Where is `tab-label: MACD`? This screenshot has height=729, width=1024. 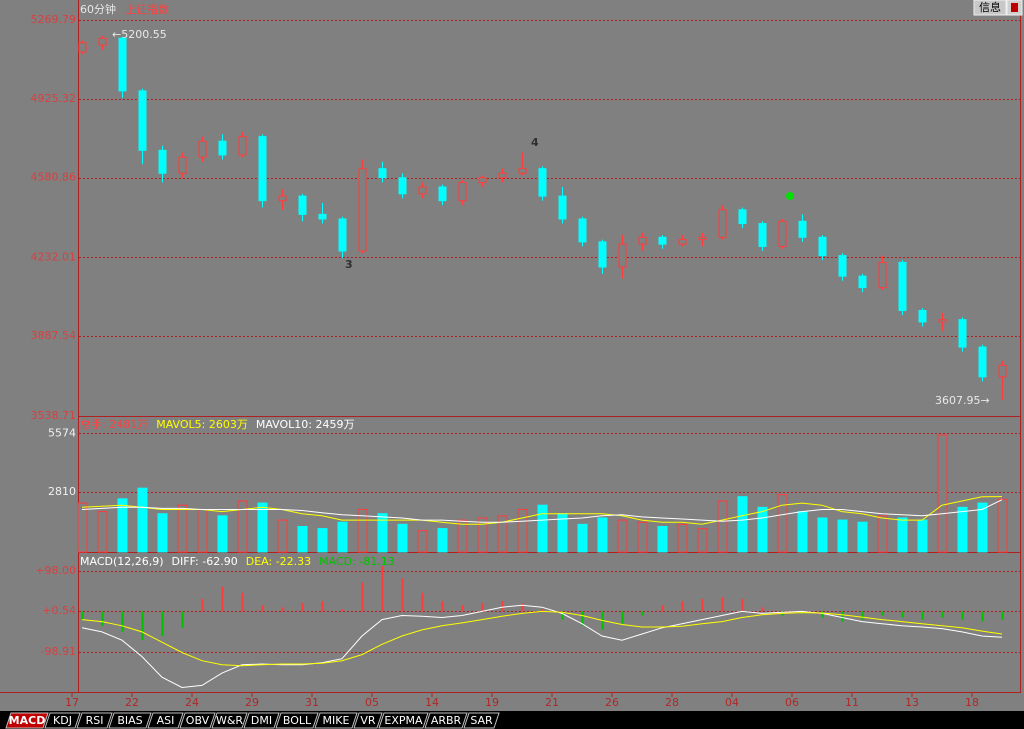 tab-label: MACD is located at coordinates (27, 720).